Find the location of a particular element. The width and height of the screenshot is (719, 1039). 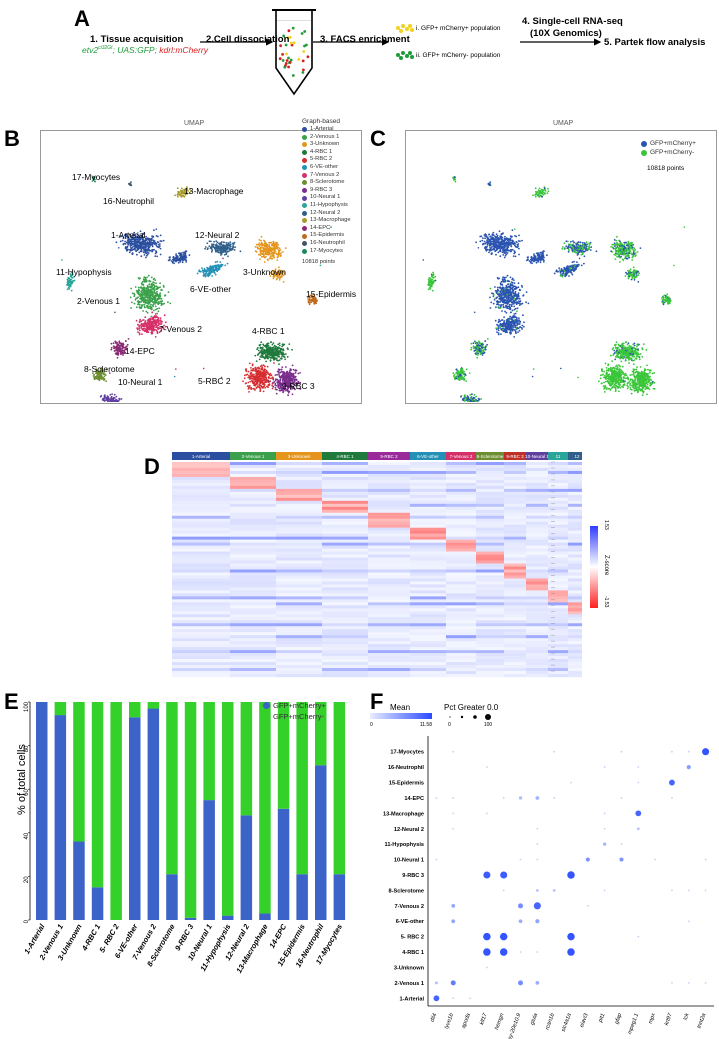

label-neural2: 12-Neural 2 is located at coordinates (217, 235).